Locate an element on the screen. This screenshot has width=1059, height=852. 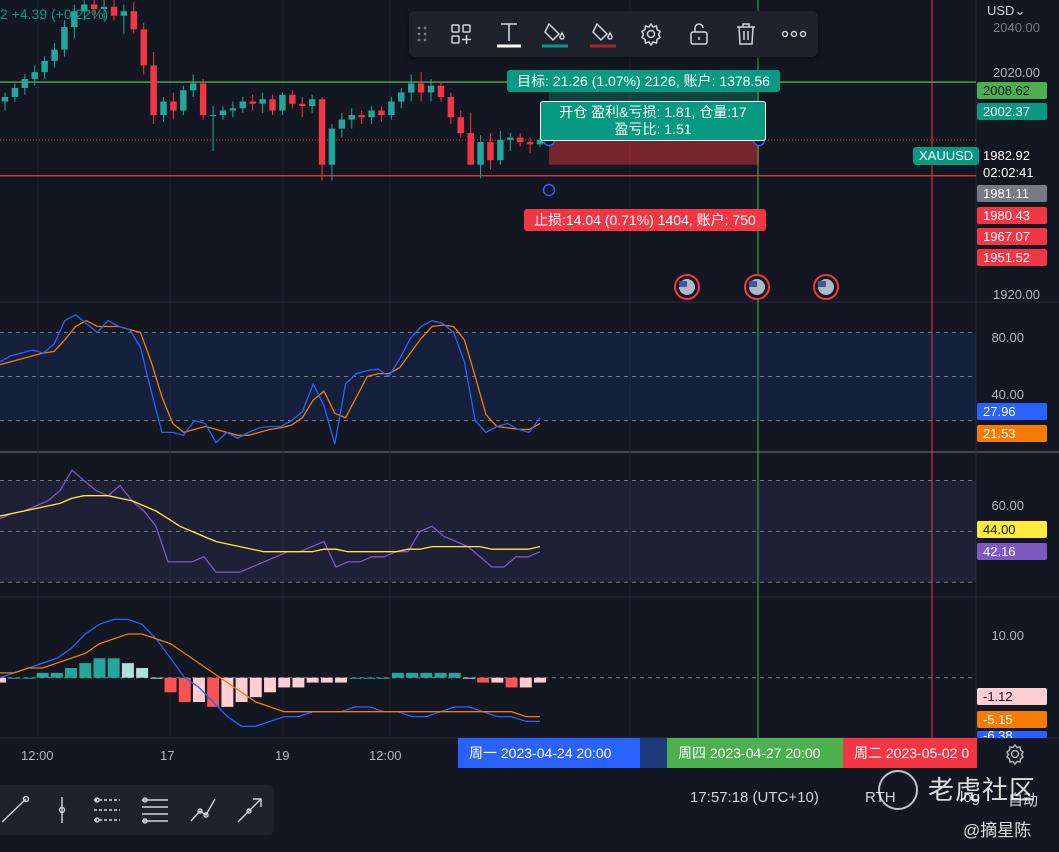
macd-signal-line is located at coordinates (270, 675).